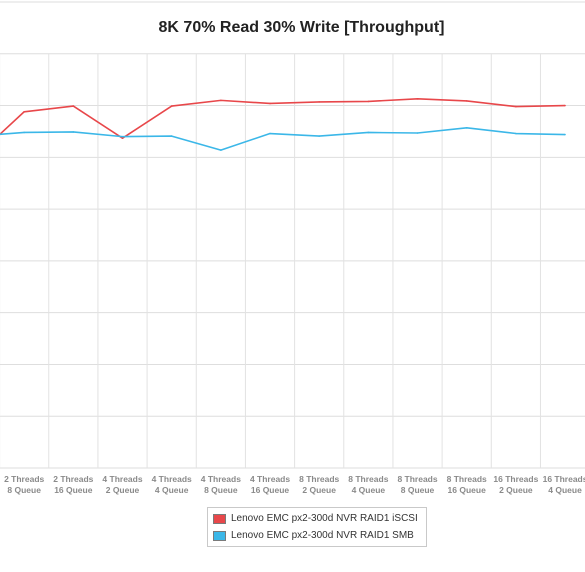 The height and width of the screenshot is (572, 585). I want to click on x-tick-label: 2 Threads 8 Queue, so click(24, 484).